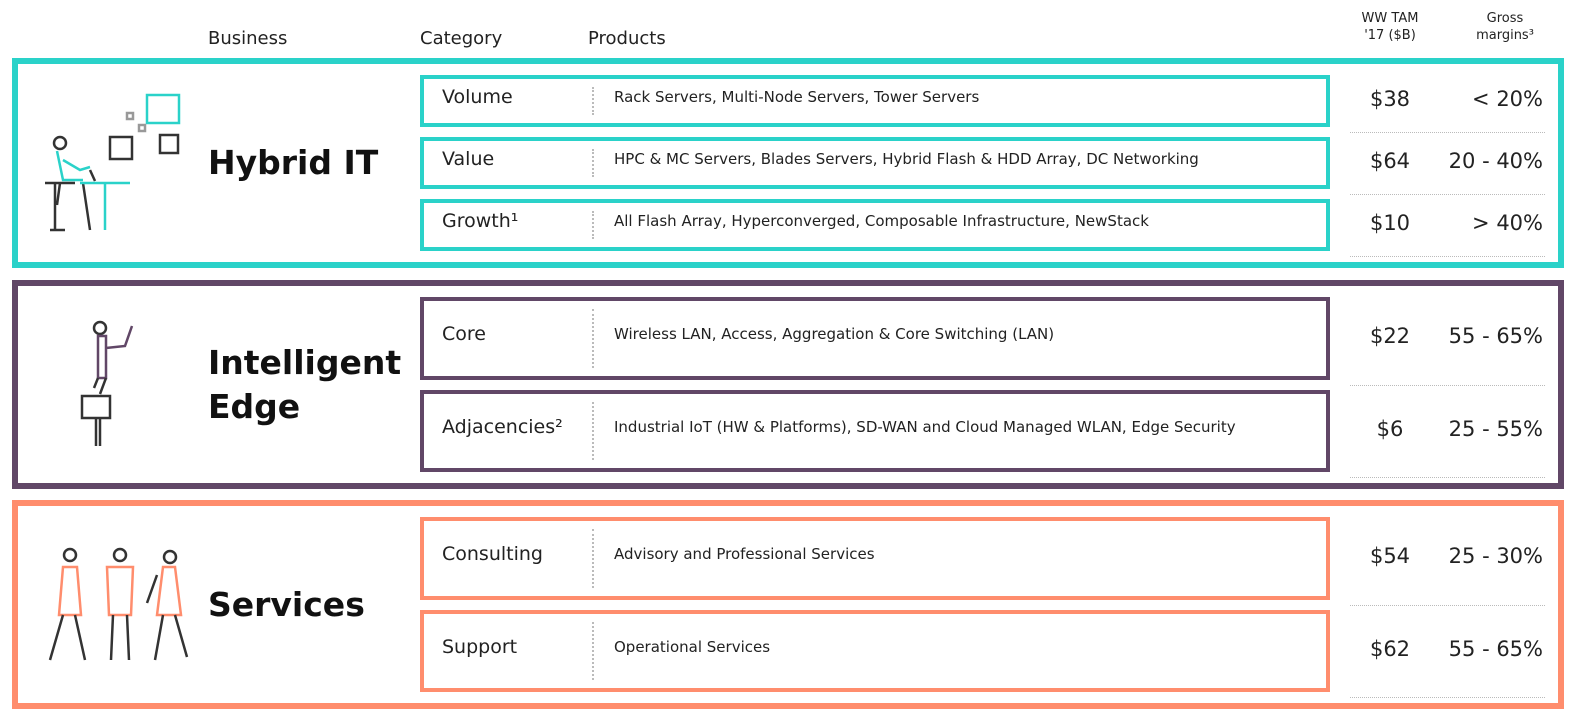 The height and width of the screenshot is (716, 1585). Describe the element at coordinates (107, 383) in the screenshot. I see `icon-edge` at that location.